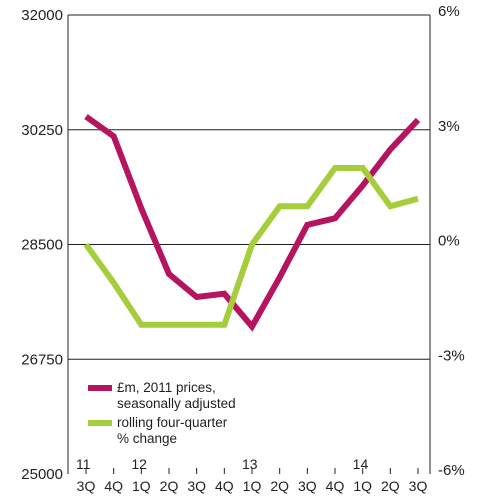 The image size is (480, 499). I want to click on left-axis-ticks: 32000 30250 28500 26750 25000, so click(42, 245).